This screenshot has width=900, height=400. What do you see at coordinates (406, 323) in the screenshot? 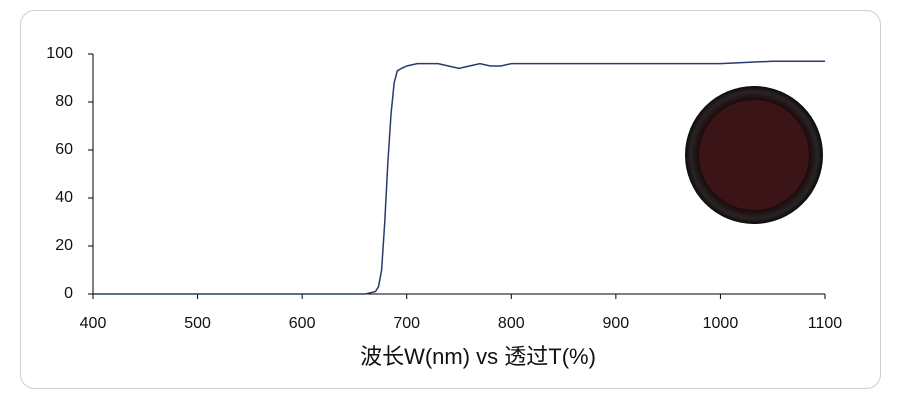
I see `x-tick-label: 700` at bounding box center [406, 323].